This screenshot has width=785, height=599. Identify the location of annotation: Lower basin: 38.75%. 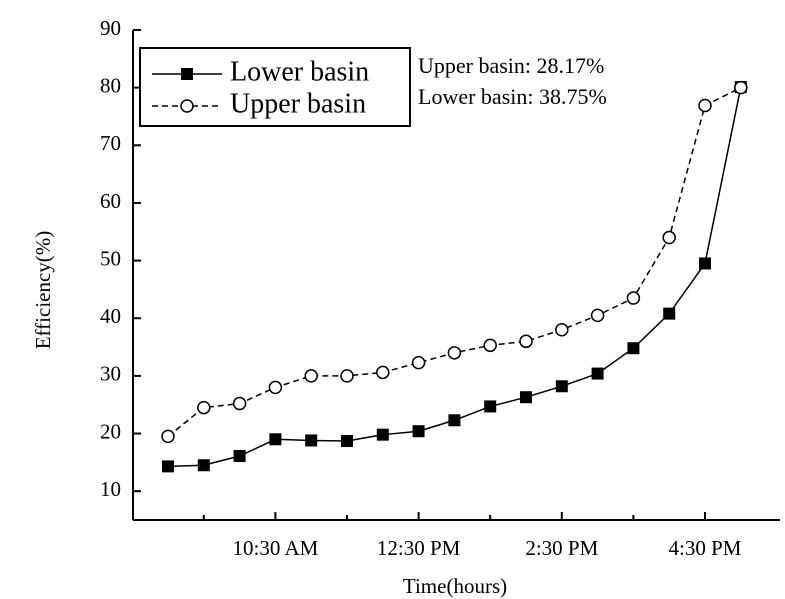
(512, 96).